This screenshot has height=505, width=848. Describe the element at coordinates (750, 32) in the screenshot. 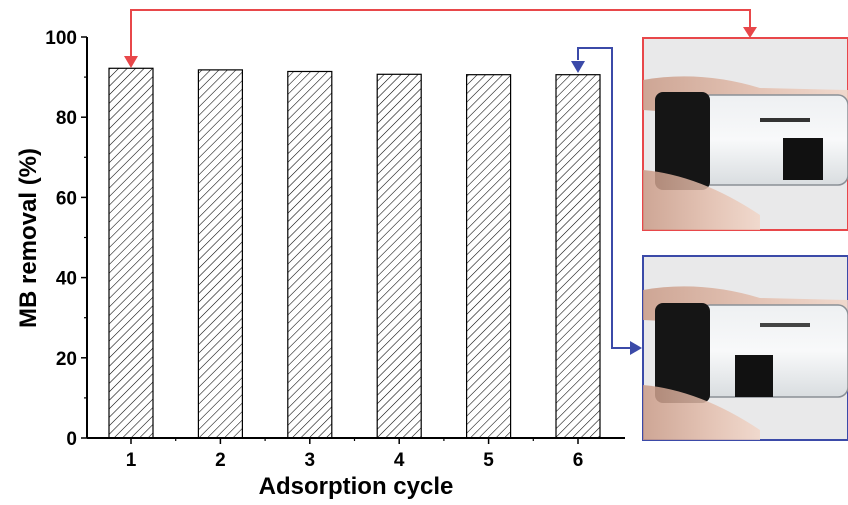

I see `red-arrow-head-photo` at that location.